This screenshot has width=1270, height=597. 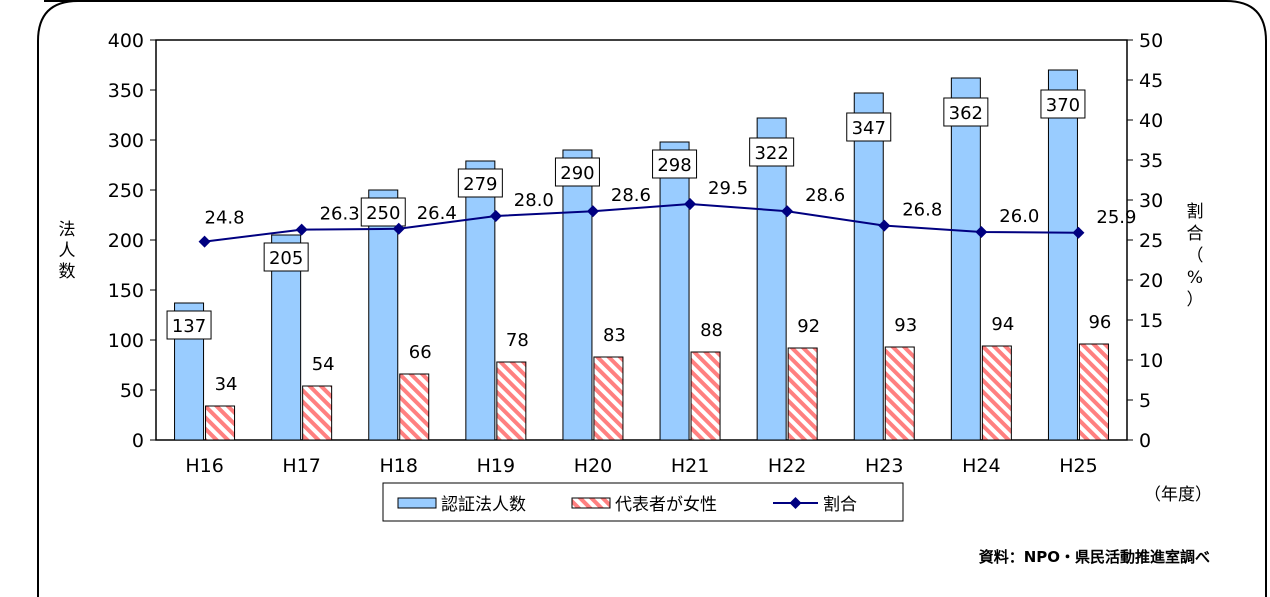 I want to click on y-axis-title-char: 数, so click(x=67, y=272).